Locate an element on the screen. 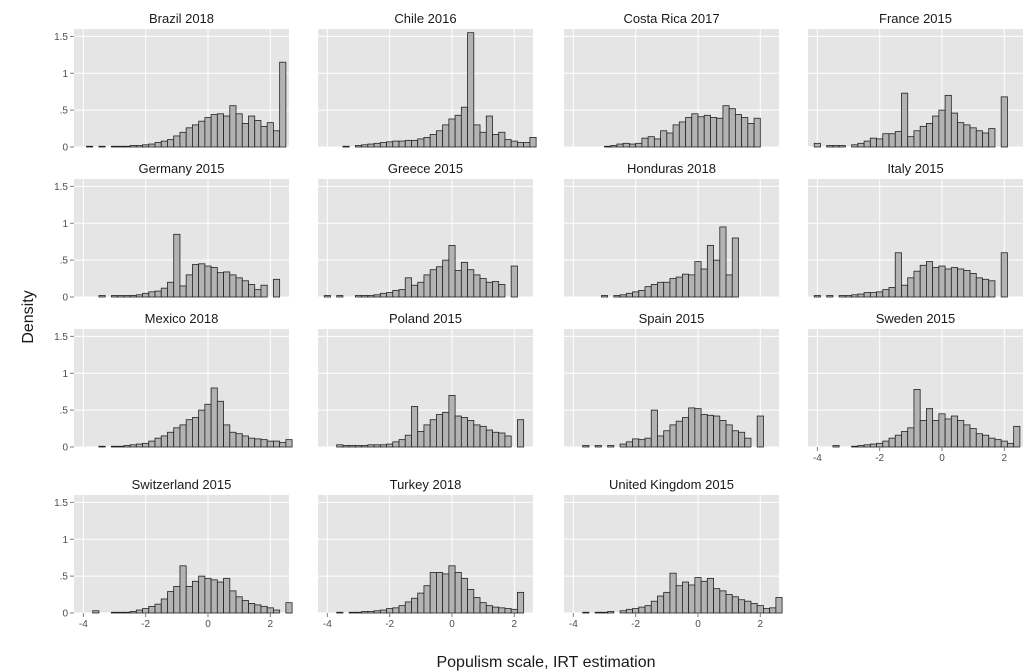 This screenshot has width=1027, height=672. panel: Italy 2015 is located at coordinates (915, 229).